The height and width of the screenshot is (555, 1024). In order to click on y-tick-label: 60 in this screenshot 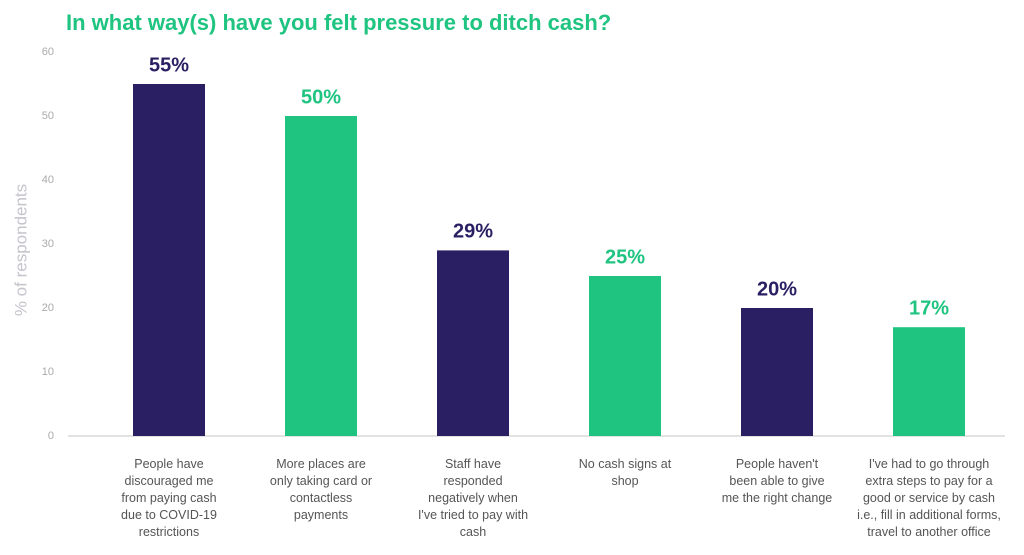, I will do `click(48, 52)`.